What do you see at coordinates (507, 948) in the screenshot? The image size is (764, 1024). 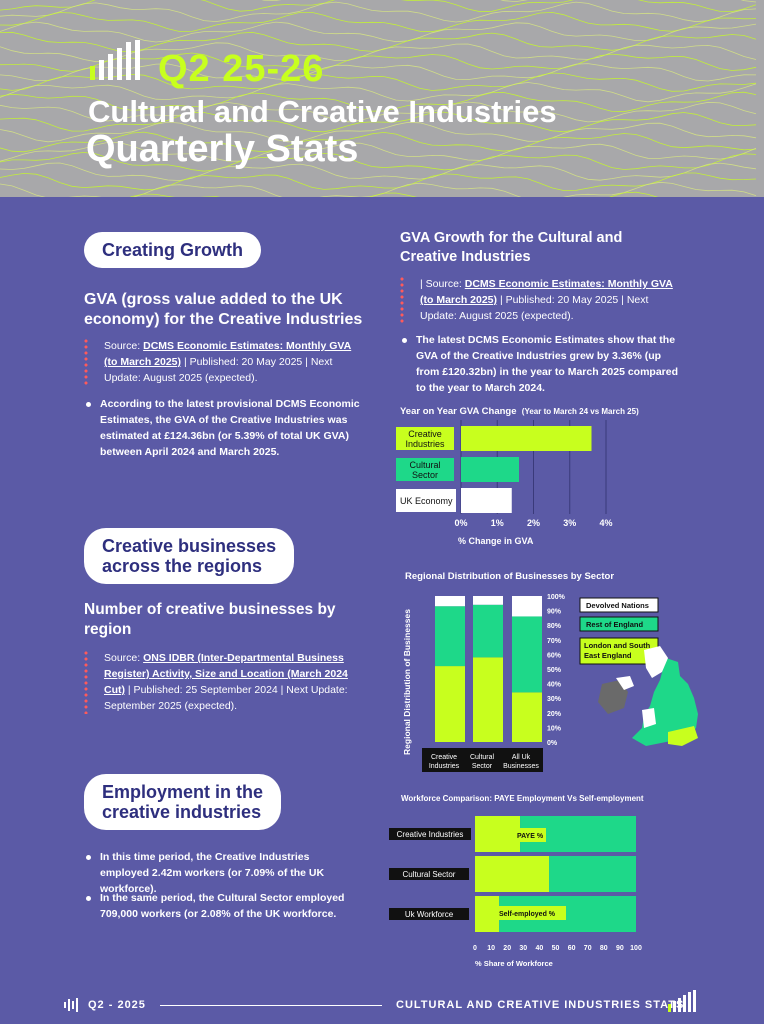 I see `x-tick-label: 20` at bounding box center [507, 948].